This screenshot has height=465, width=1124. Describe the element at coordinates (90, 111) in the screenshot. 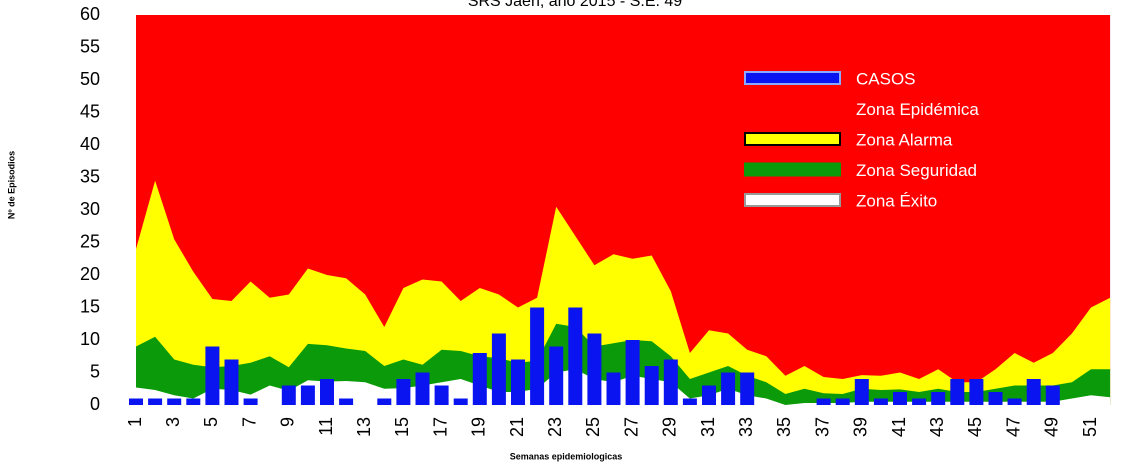

I see `y-tick-label: 45` at that location.